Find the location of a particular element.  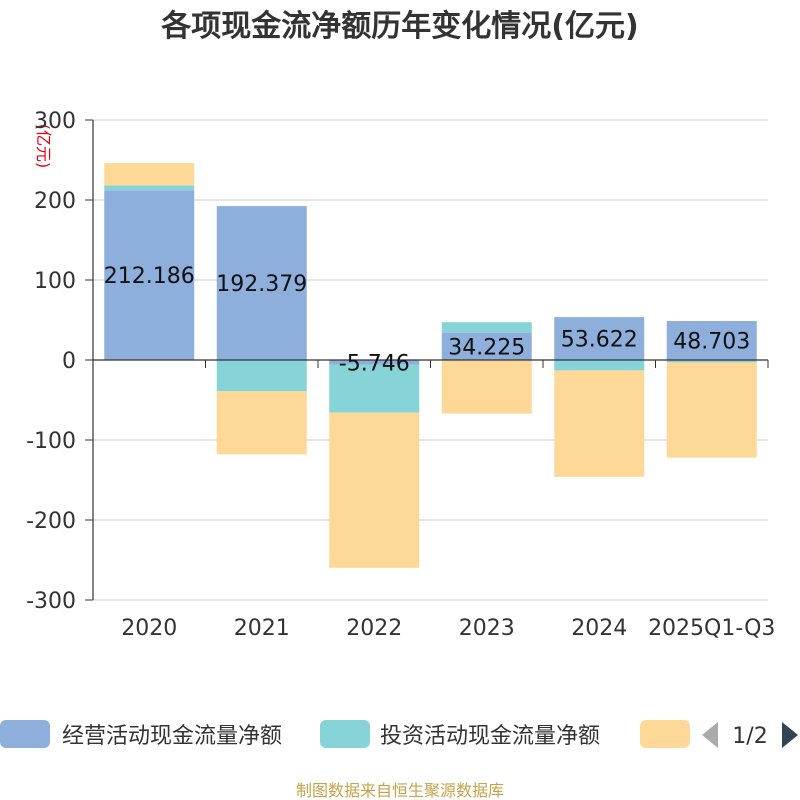

bar-segment-2-2024 is located at coordinates (599, 365).